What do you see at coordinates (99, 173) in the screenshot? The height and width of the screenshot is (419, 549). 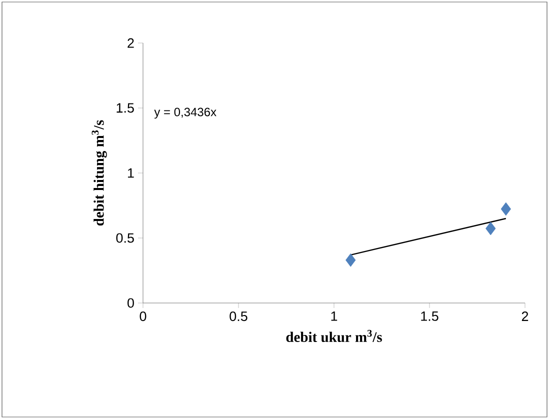 I see `y-axis-title: debit hitung m$^{3}$/s` at bounding box center [99, 173].